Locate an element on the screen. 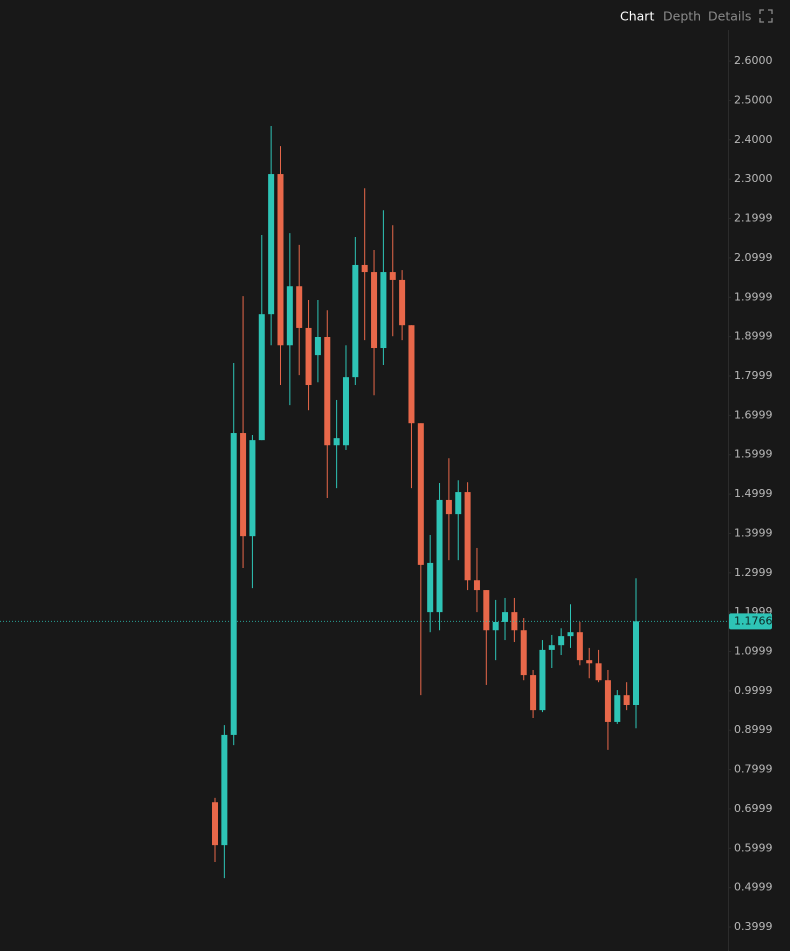  y-tick-label: 0.3999 is located at coordinates (753, 926).